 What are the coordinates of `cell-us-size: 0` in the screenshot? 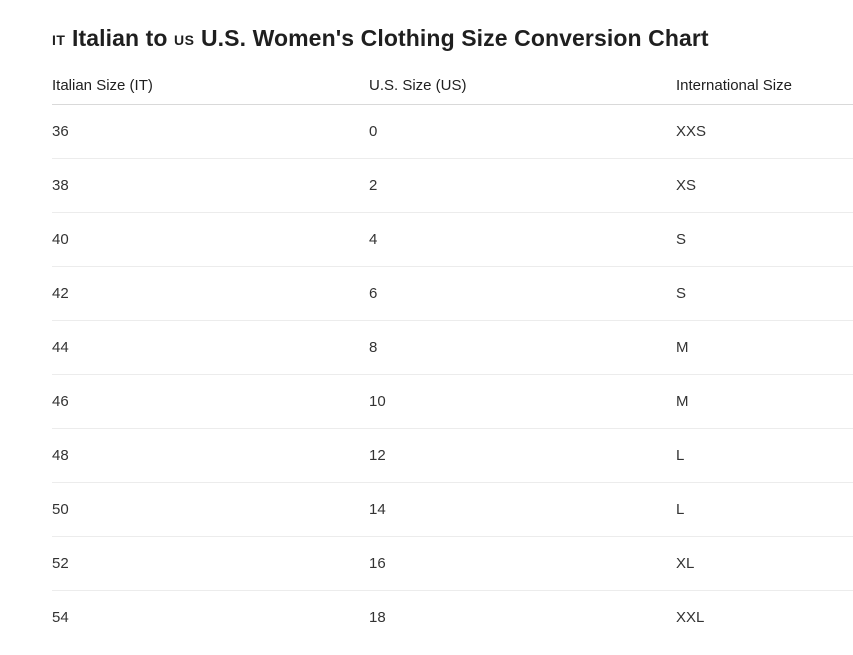 It's located at (522, 131).